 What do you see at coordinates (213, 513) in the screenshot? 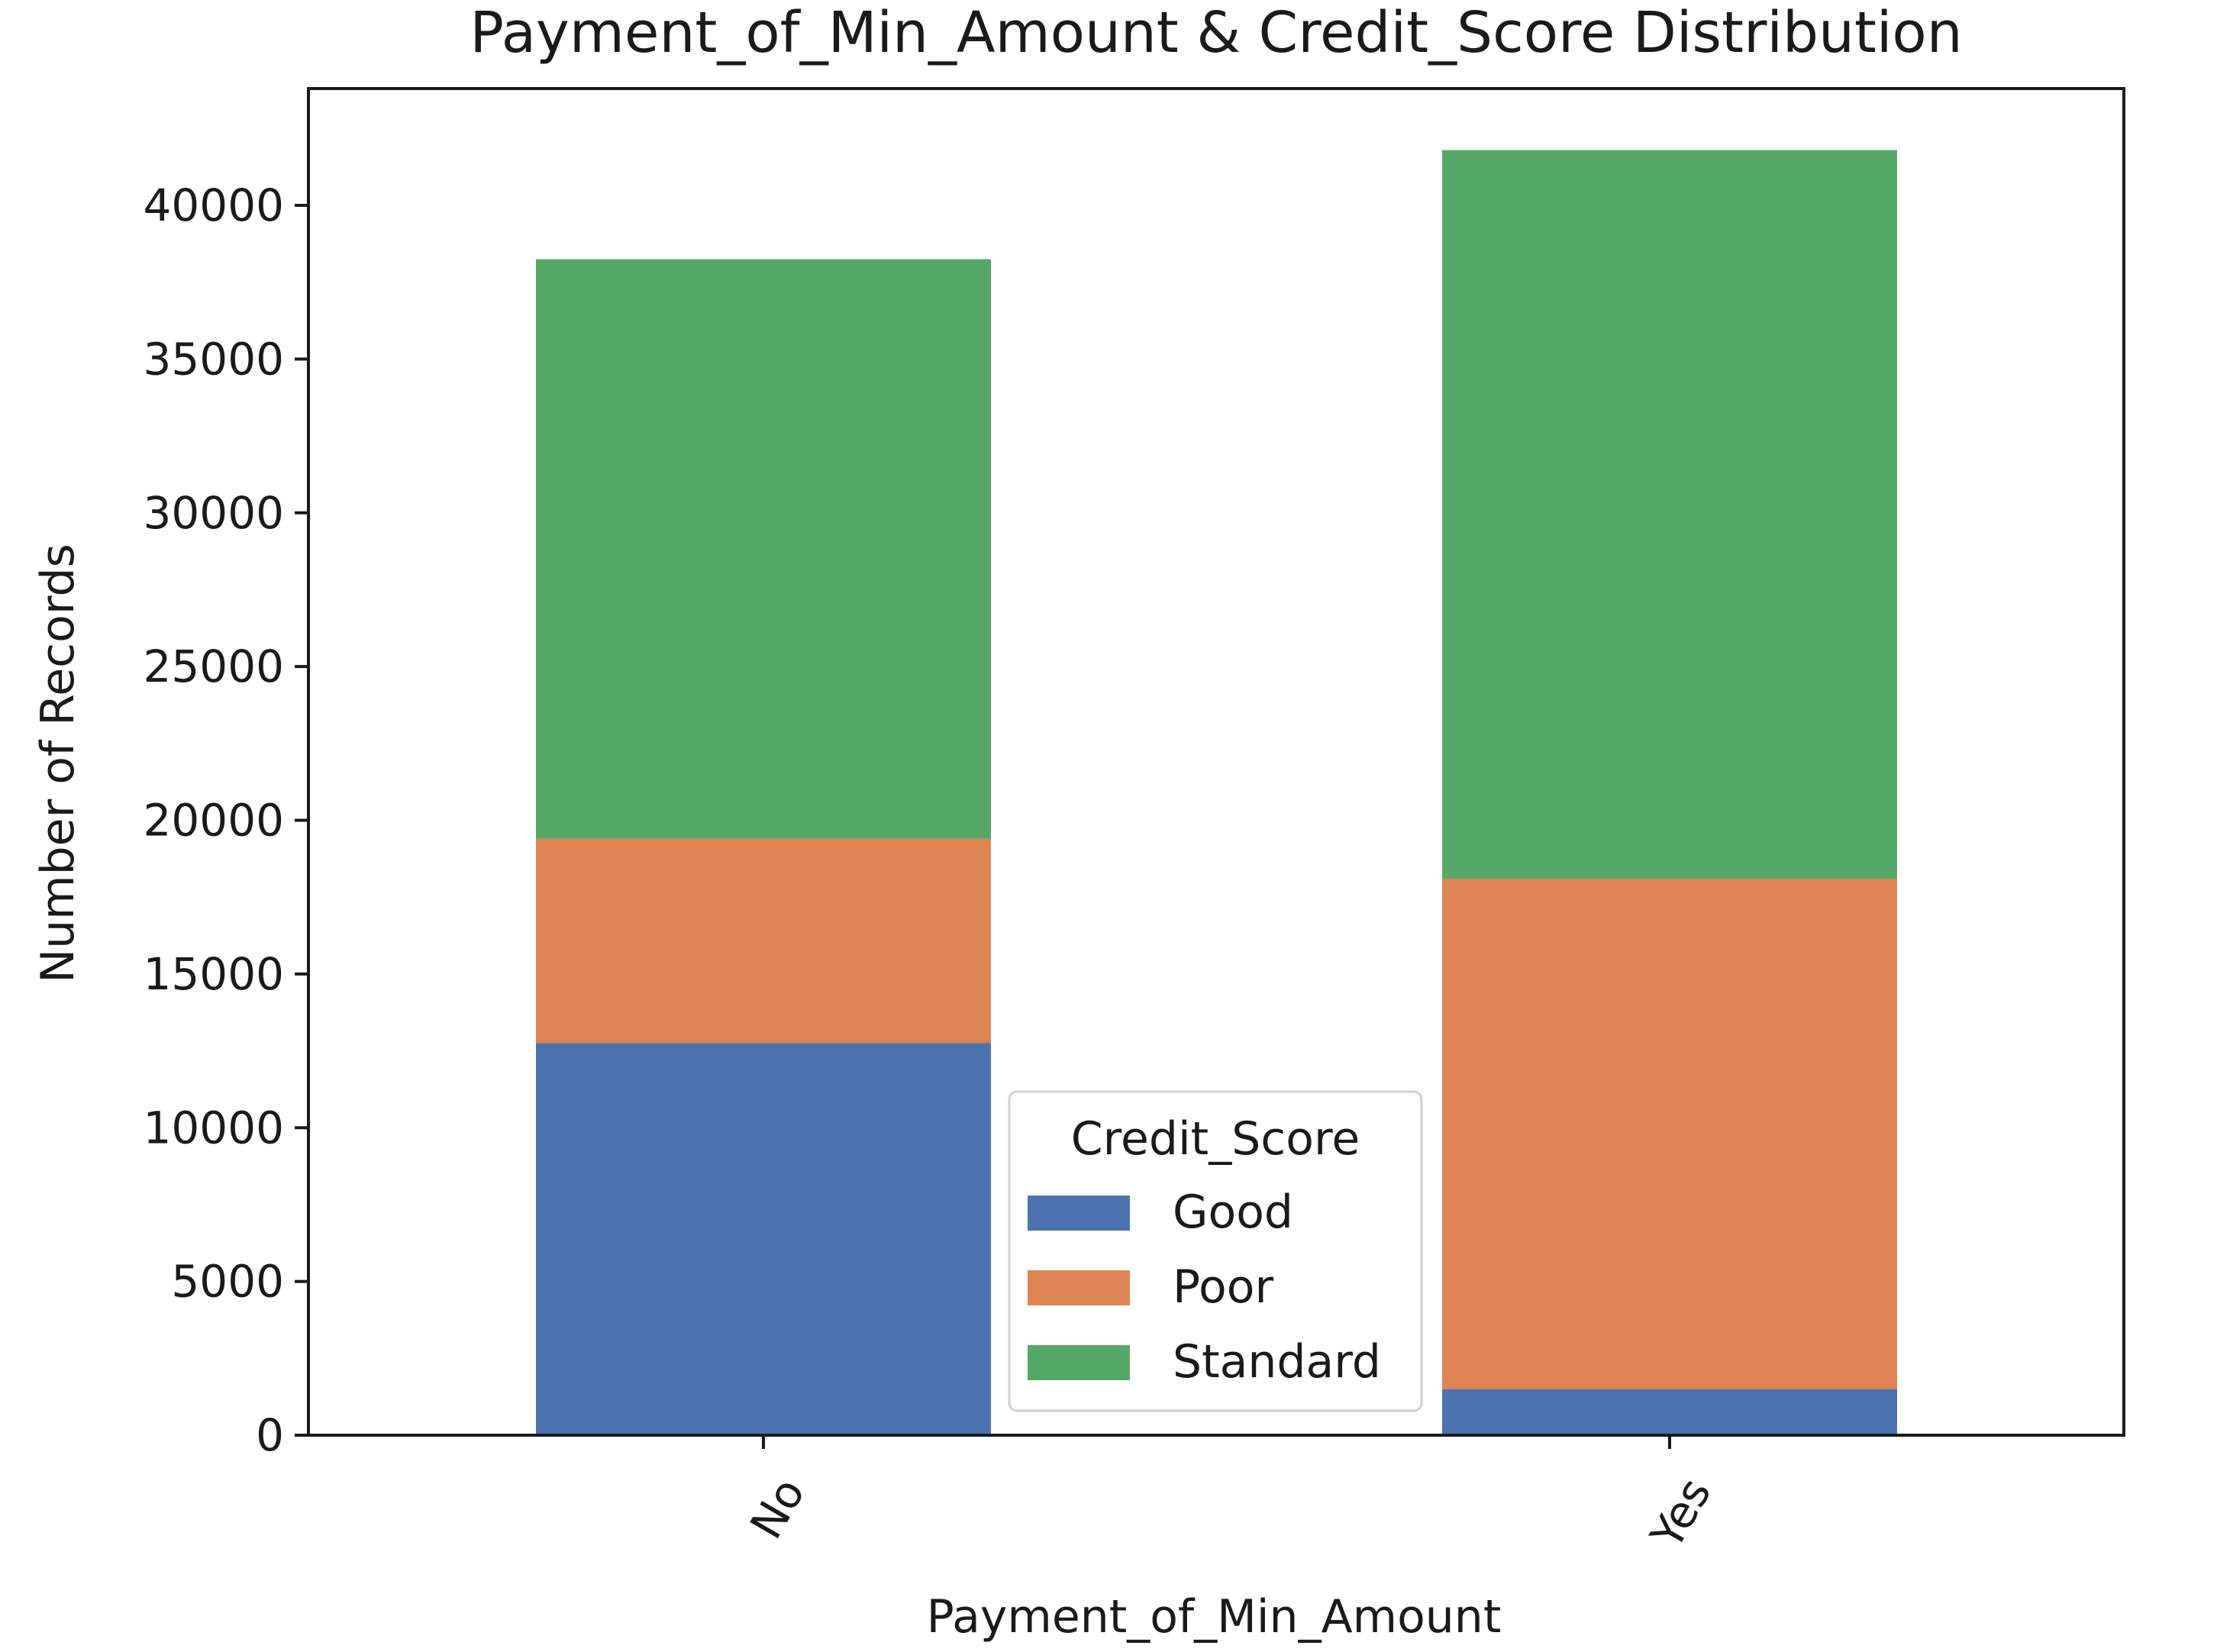
I see `y-tick-label: 30000` at bounding box center [213, 513].